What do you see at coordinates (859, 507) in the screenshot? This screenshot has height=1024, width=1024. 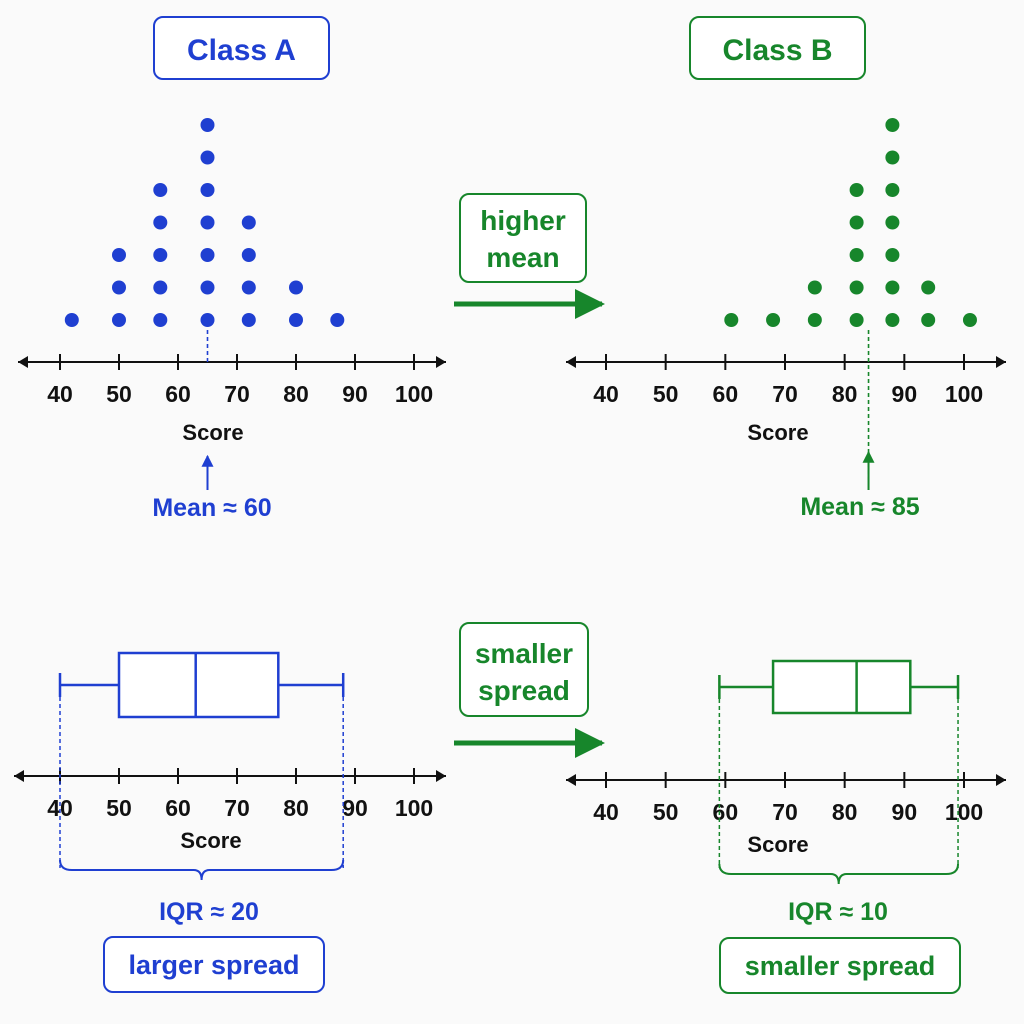 I see `class-b-mean-label: Mean ≈ 85` at bounding box center [859, 507].